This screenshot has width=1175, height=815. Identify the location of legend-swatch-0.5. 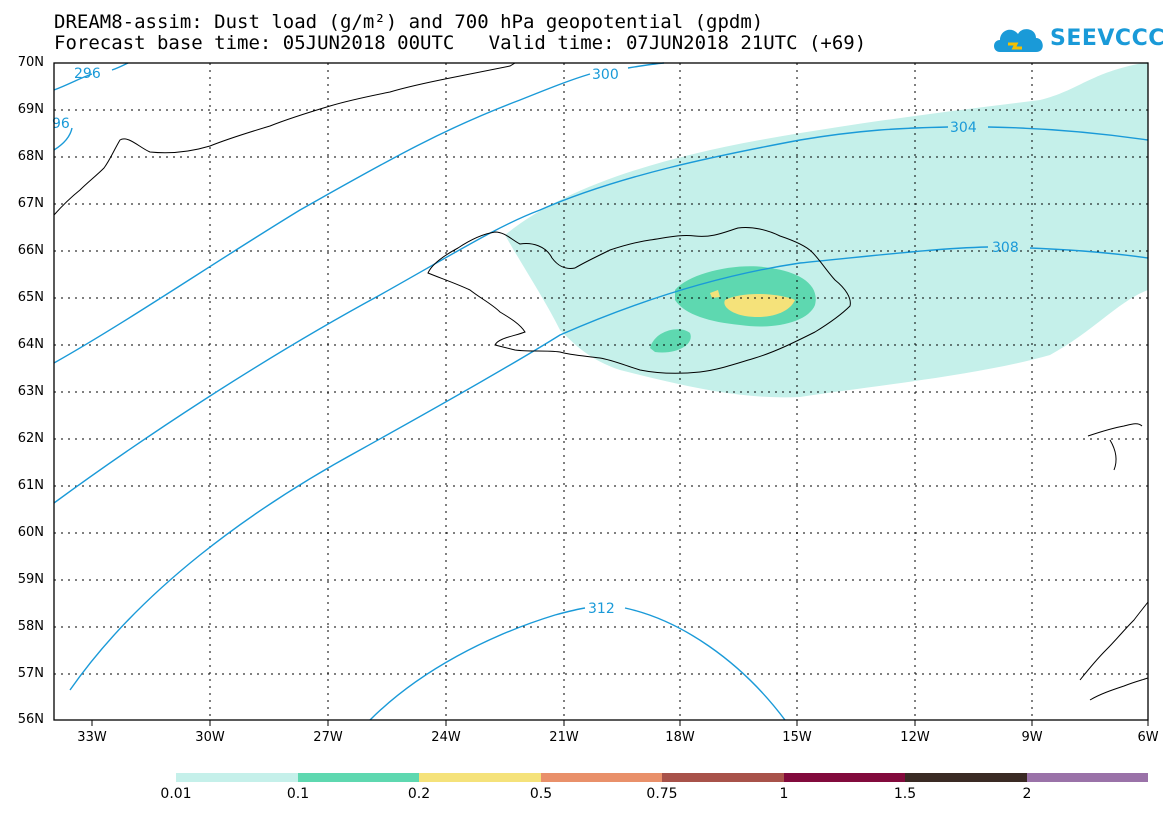
(601, 777).